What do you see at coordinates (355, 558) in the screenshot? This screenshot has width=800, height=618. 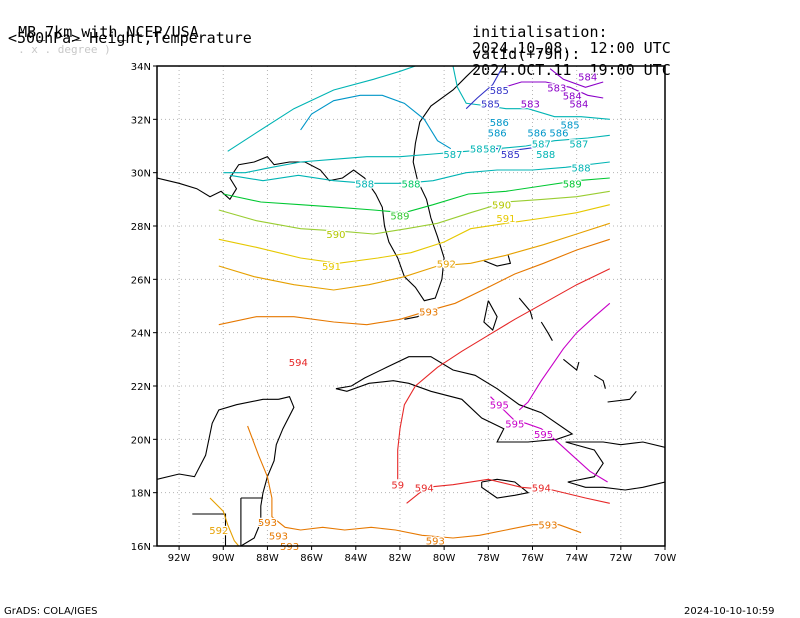 I see `lon-tick-label: 84W` at bounding box center [355, 558].